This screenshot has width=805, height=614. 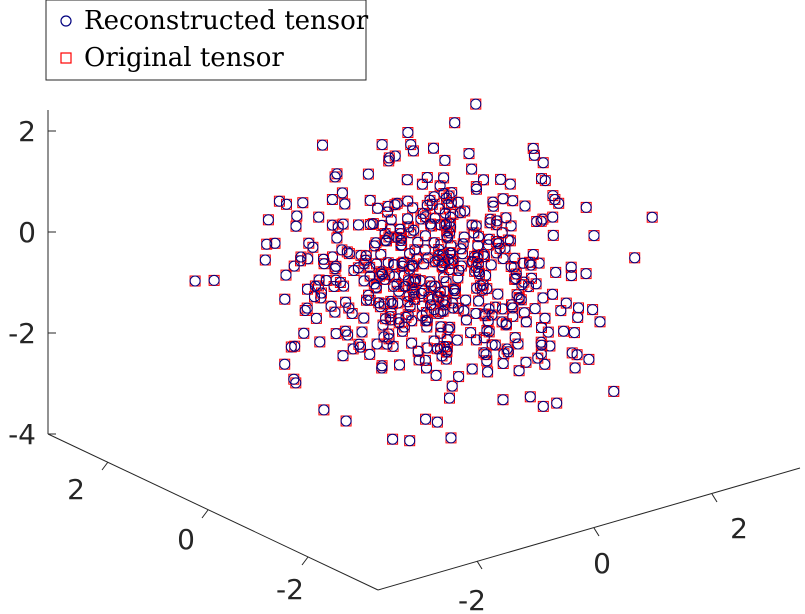 I want to click on z-tick-label: -4, so click(x=22, y=434).